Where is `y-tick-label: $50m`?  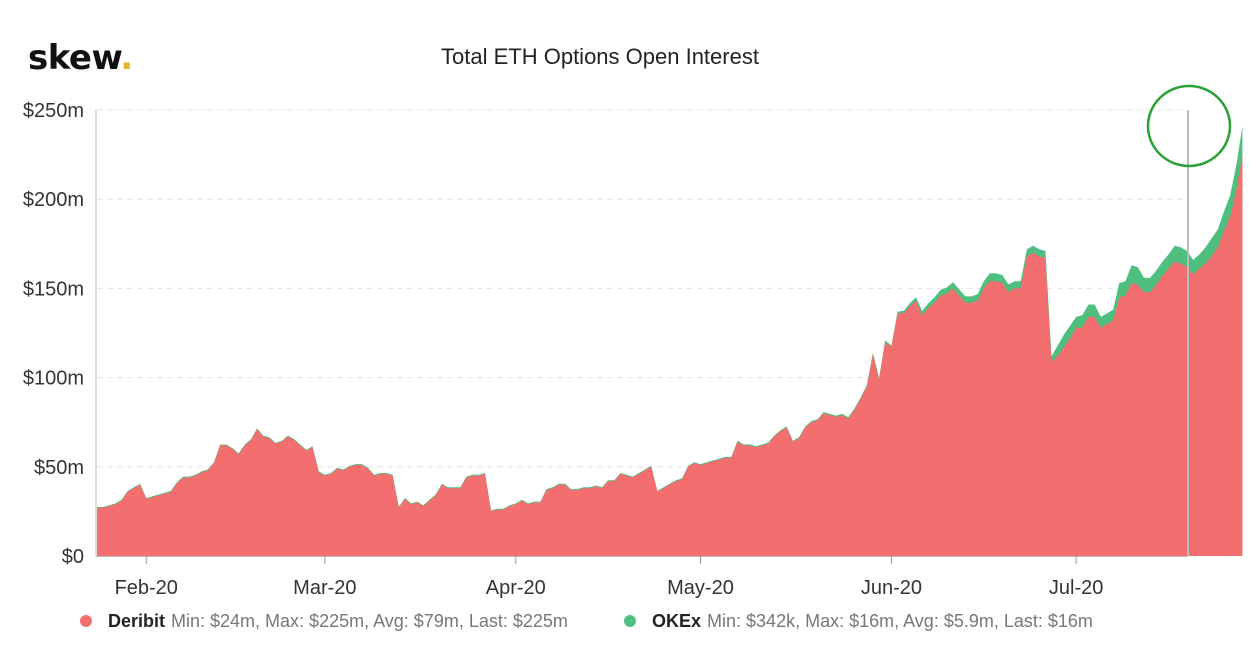 y-tick-label: $50m is located at coordinates (59, 468).